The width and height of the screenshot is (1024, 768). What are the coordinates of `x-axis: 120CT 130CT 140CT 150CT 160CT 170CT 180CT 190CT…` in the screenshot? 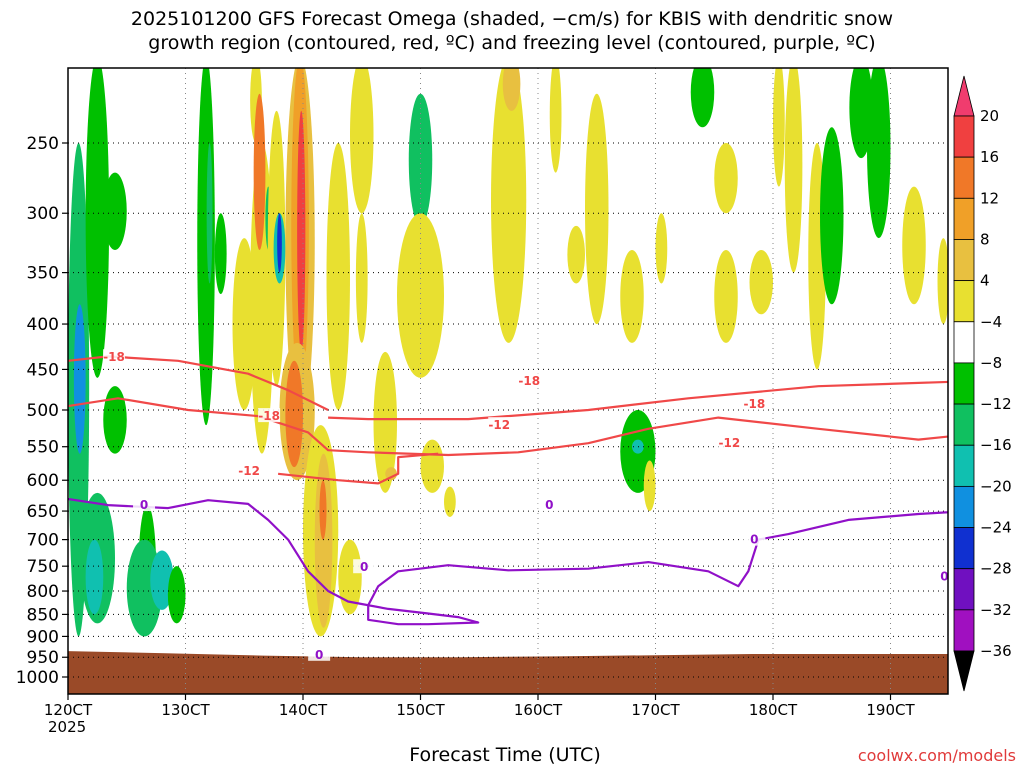 It's located at (479, 715).